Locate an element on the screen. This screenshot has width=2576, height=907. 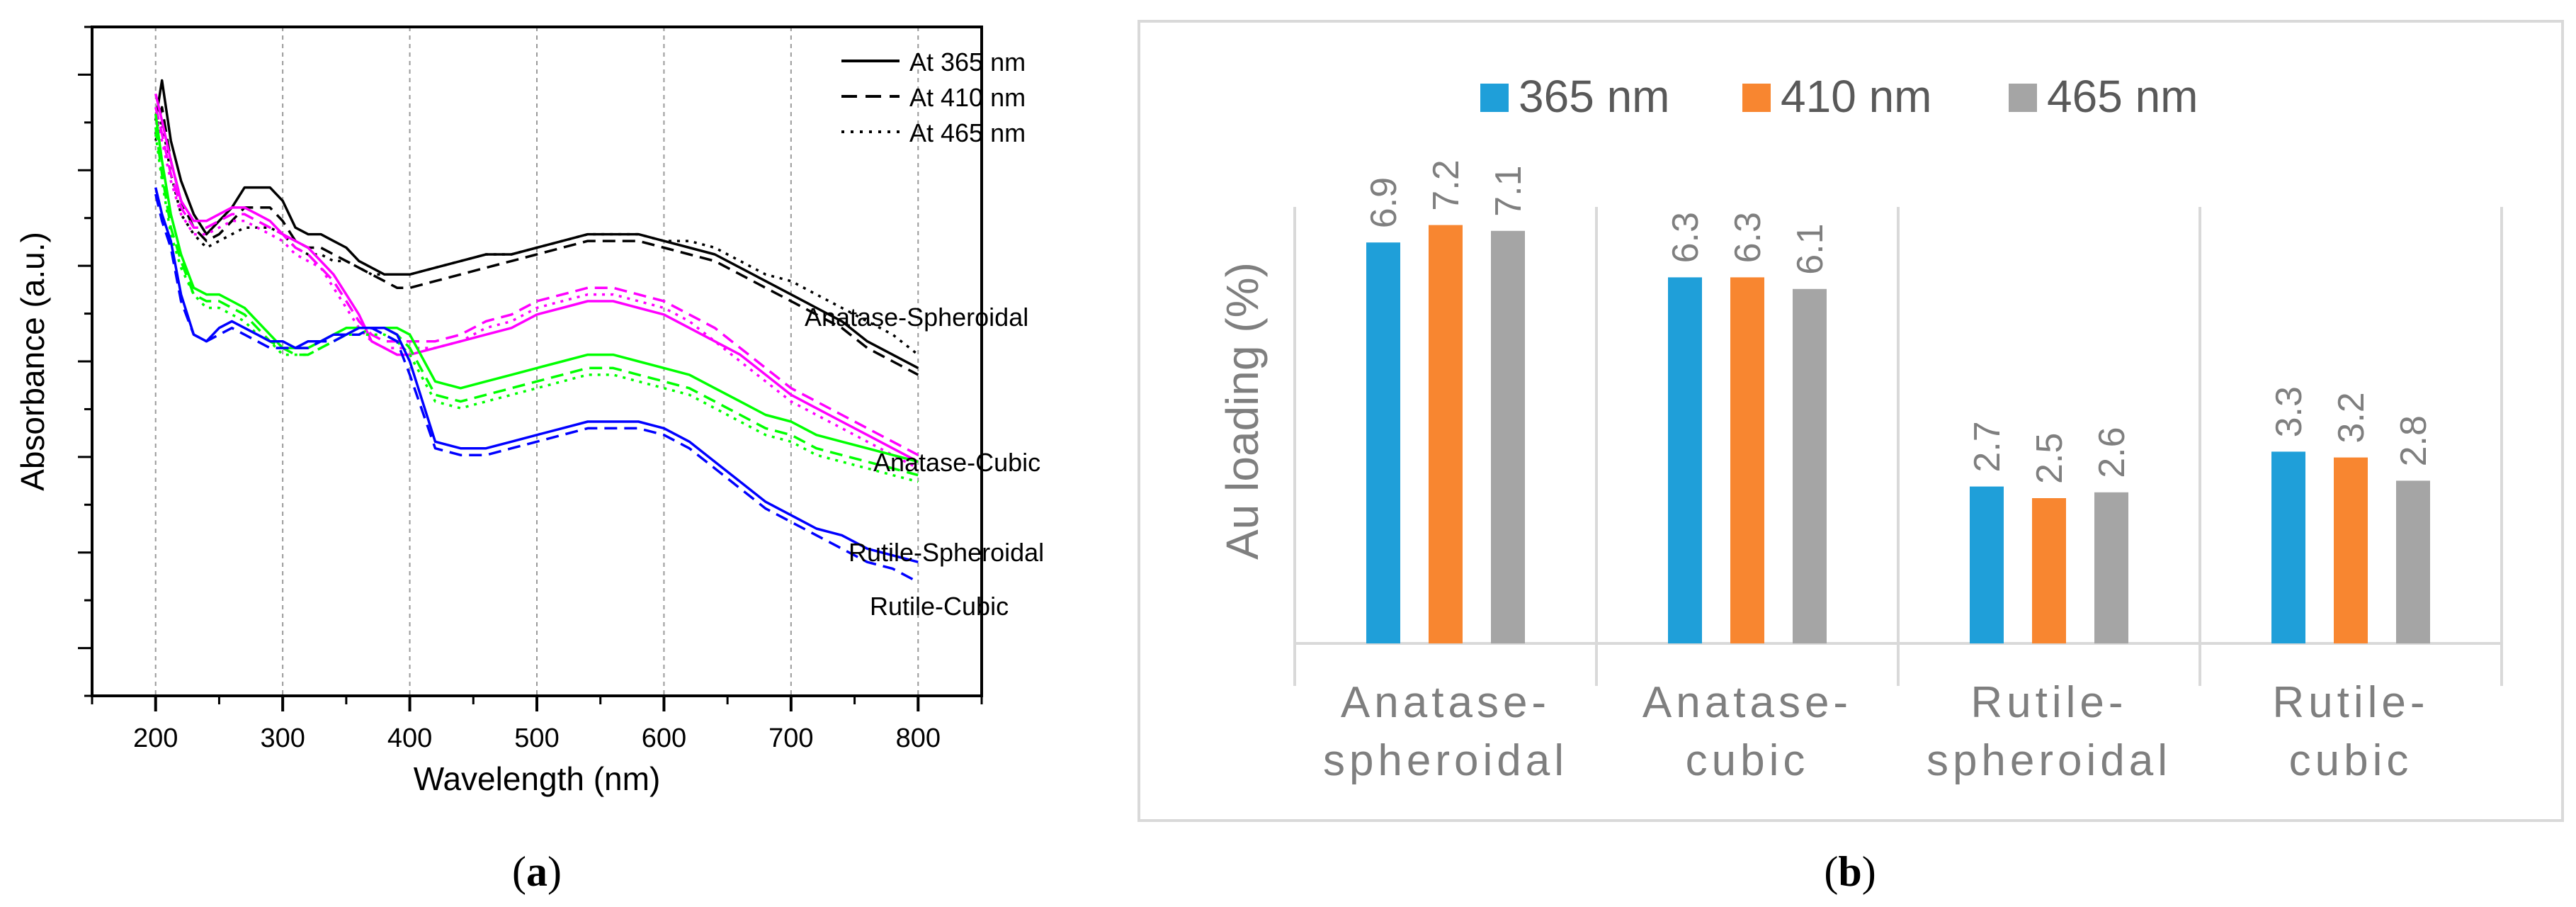
legend-label: At 465 nm is located at coordinates (967, 132).